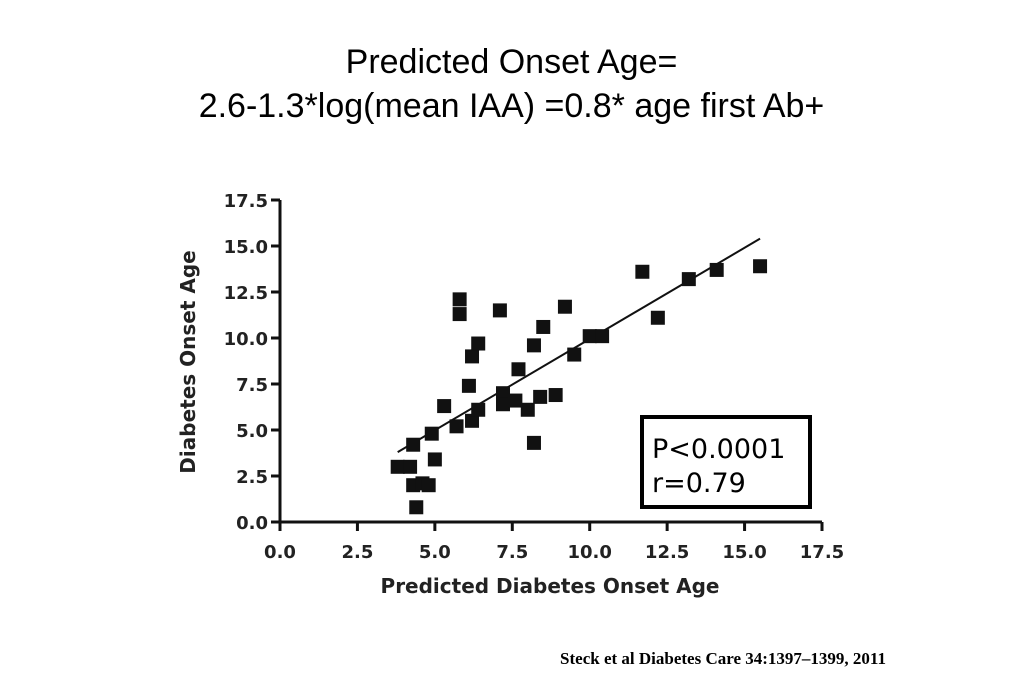  What do you see at coordinates (744, 552) in the screenshot?
I see `x-tick-label: 15.0` at bounding box center [744, 552].